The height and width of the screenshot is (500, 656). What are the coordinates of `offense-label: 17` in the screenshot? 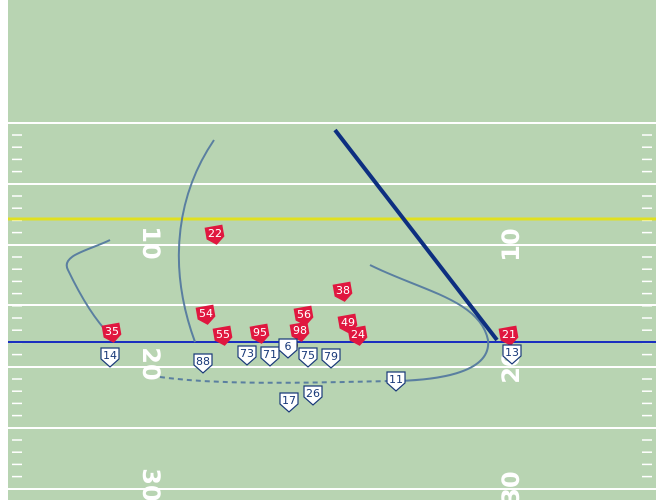 It's located at (289, 400).